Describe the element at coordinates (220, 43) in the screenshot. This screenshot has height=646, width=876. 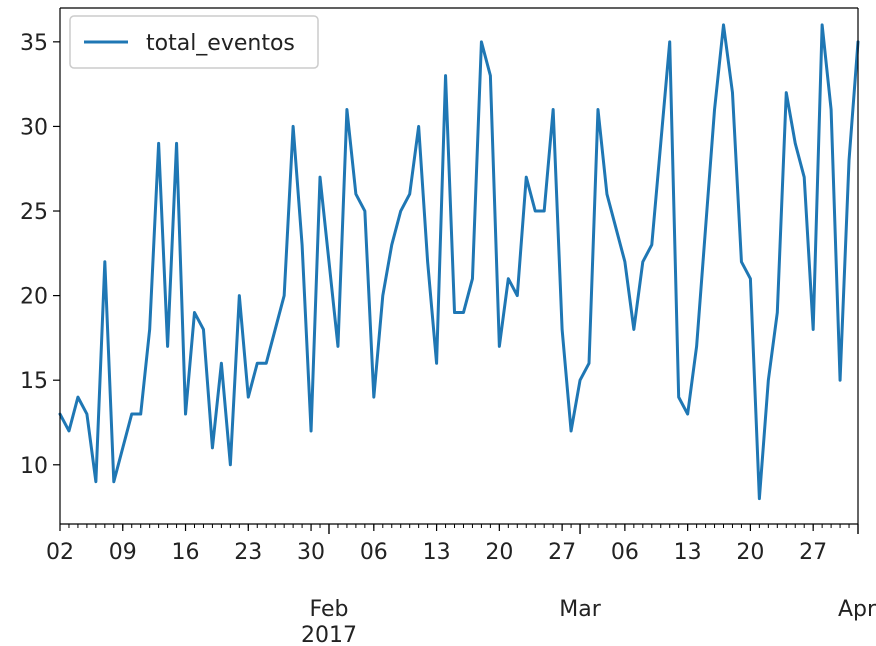
I see `legend-label: total_eventos` at that location.